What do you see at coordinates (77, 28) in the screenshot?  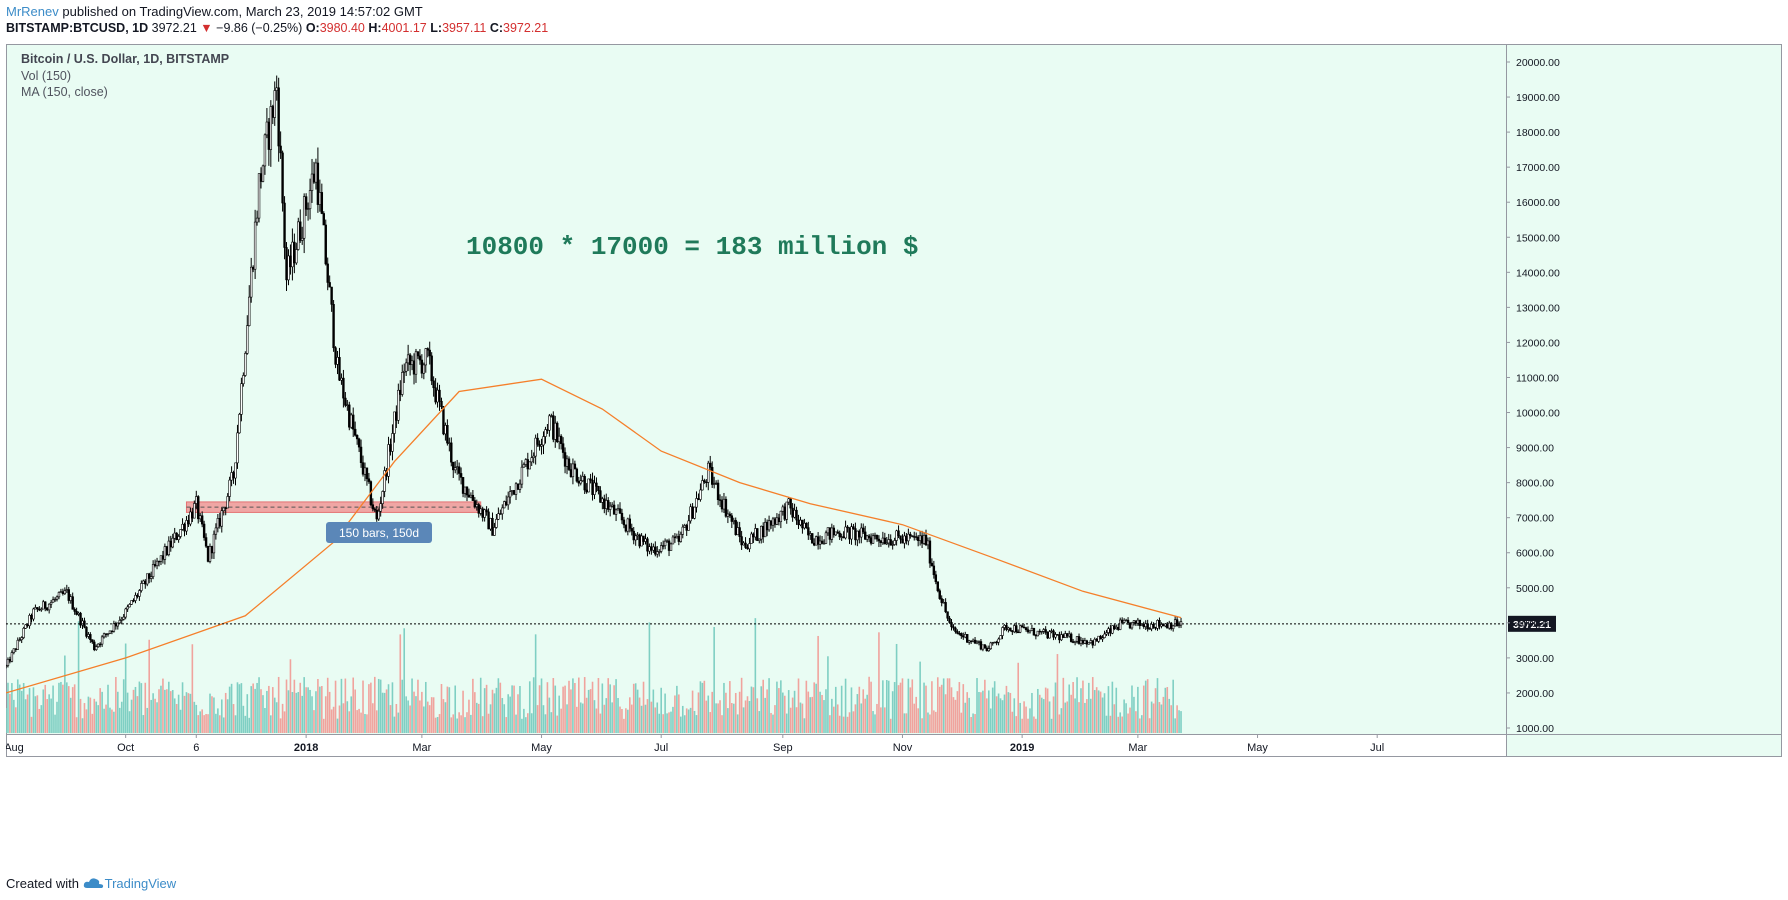 I see `symbol-label: BITSTAMP:BTCUSD, 1D` at bounding box center [77, 28].